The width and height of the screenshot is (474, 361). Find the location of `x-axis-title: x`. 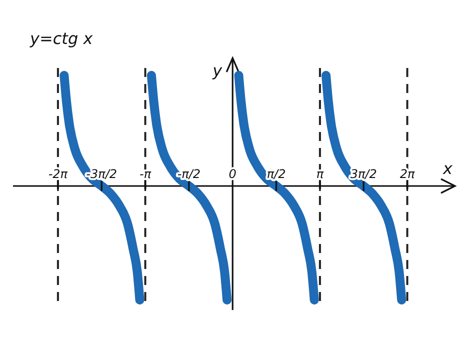

x-axis-title: x is located at coordinates (447, 168).